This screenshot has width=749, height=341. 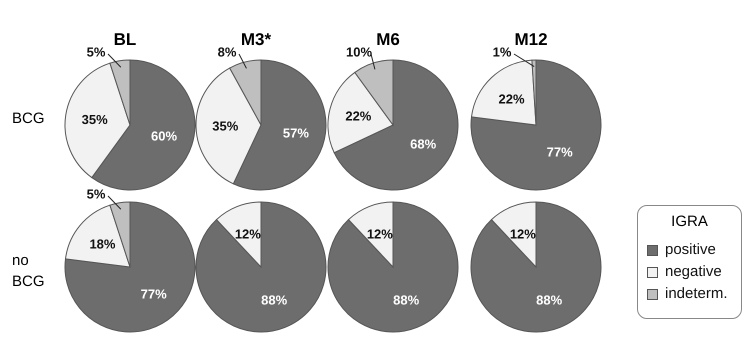 What do you see at coordinates (359, 52) in the screenshot?
I see `data-label: 10%` at bounding box center [359, 52].